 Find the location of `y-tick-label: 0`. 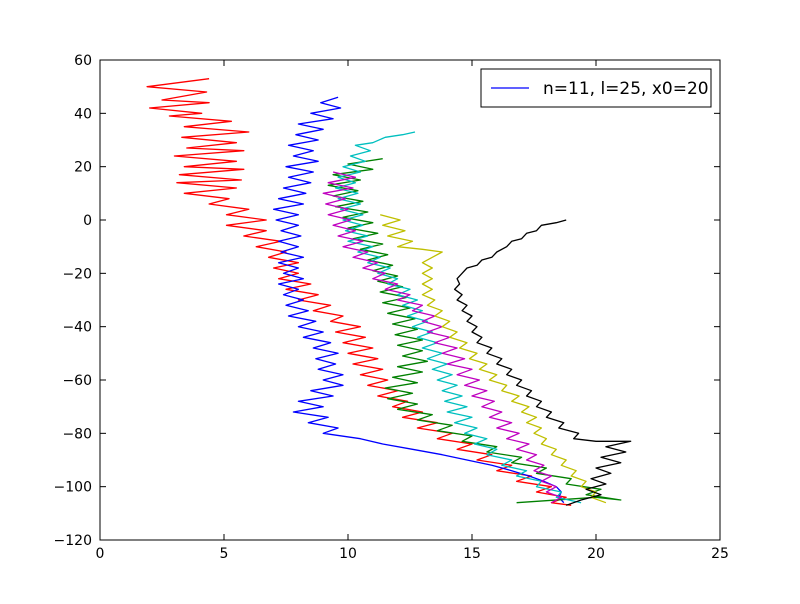

y-tick-label: 0 is located at coordinates (87, 221).